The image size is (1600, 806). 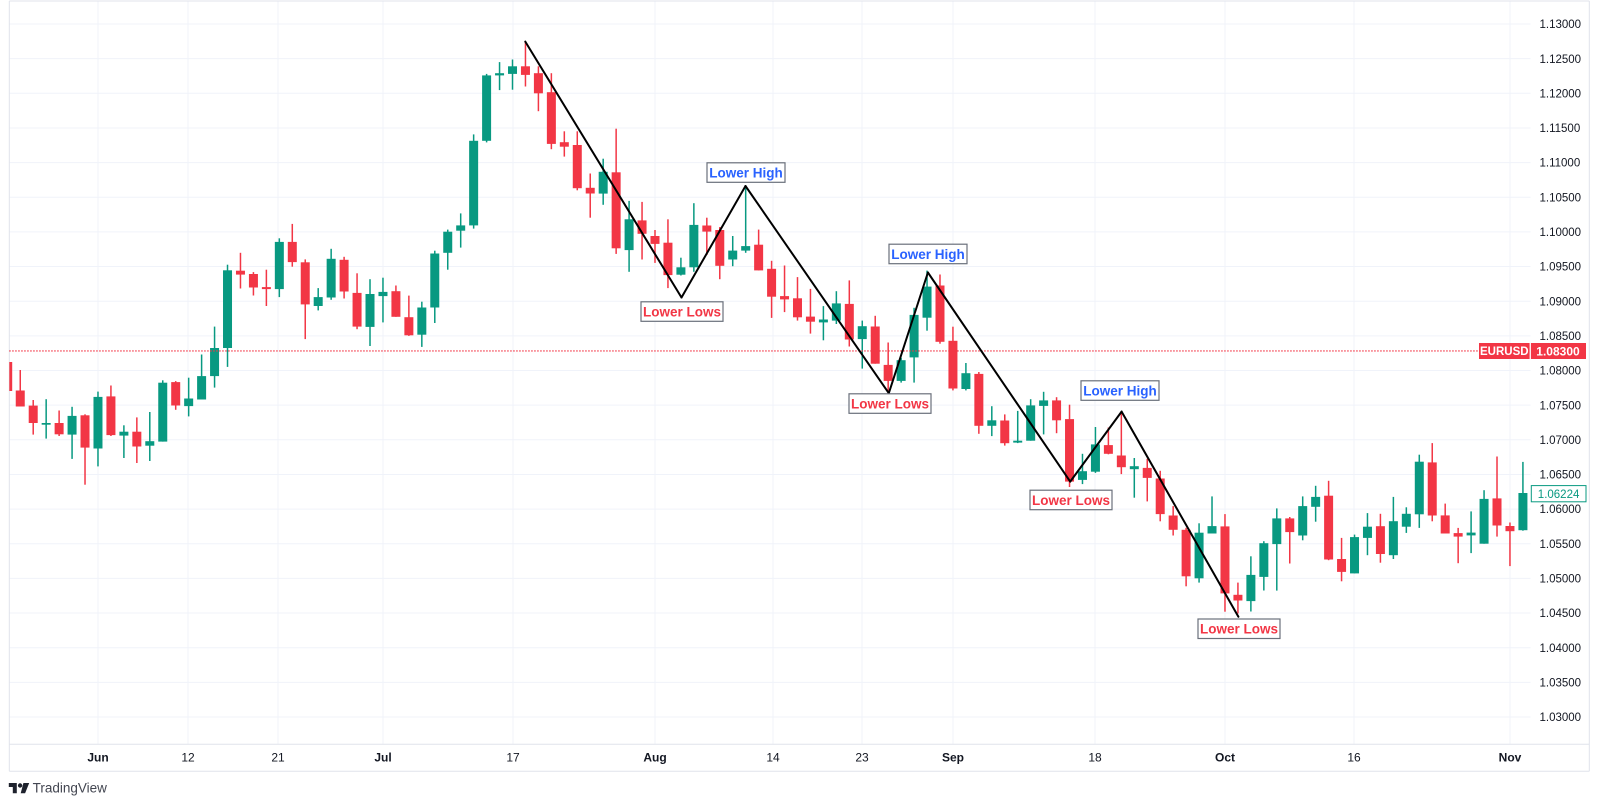 I want to click on svg-text: Sep, so click(x=953, y=758).